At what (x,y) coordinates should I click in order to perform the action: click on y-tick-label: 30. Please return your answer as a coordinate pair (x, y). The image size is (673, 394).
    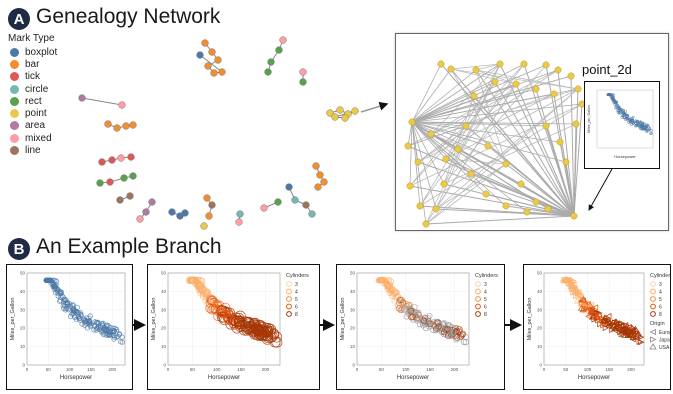
    Looking at the image, I should click on (164, 309).